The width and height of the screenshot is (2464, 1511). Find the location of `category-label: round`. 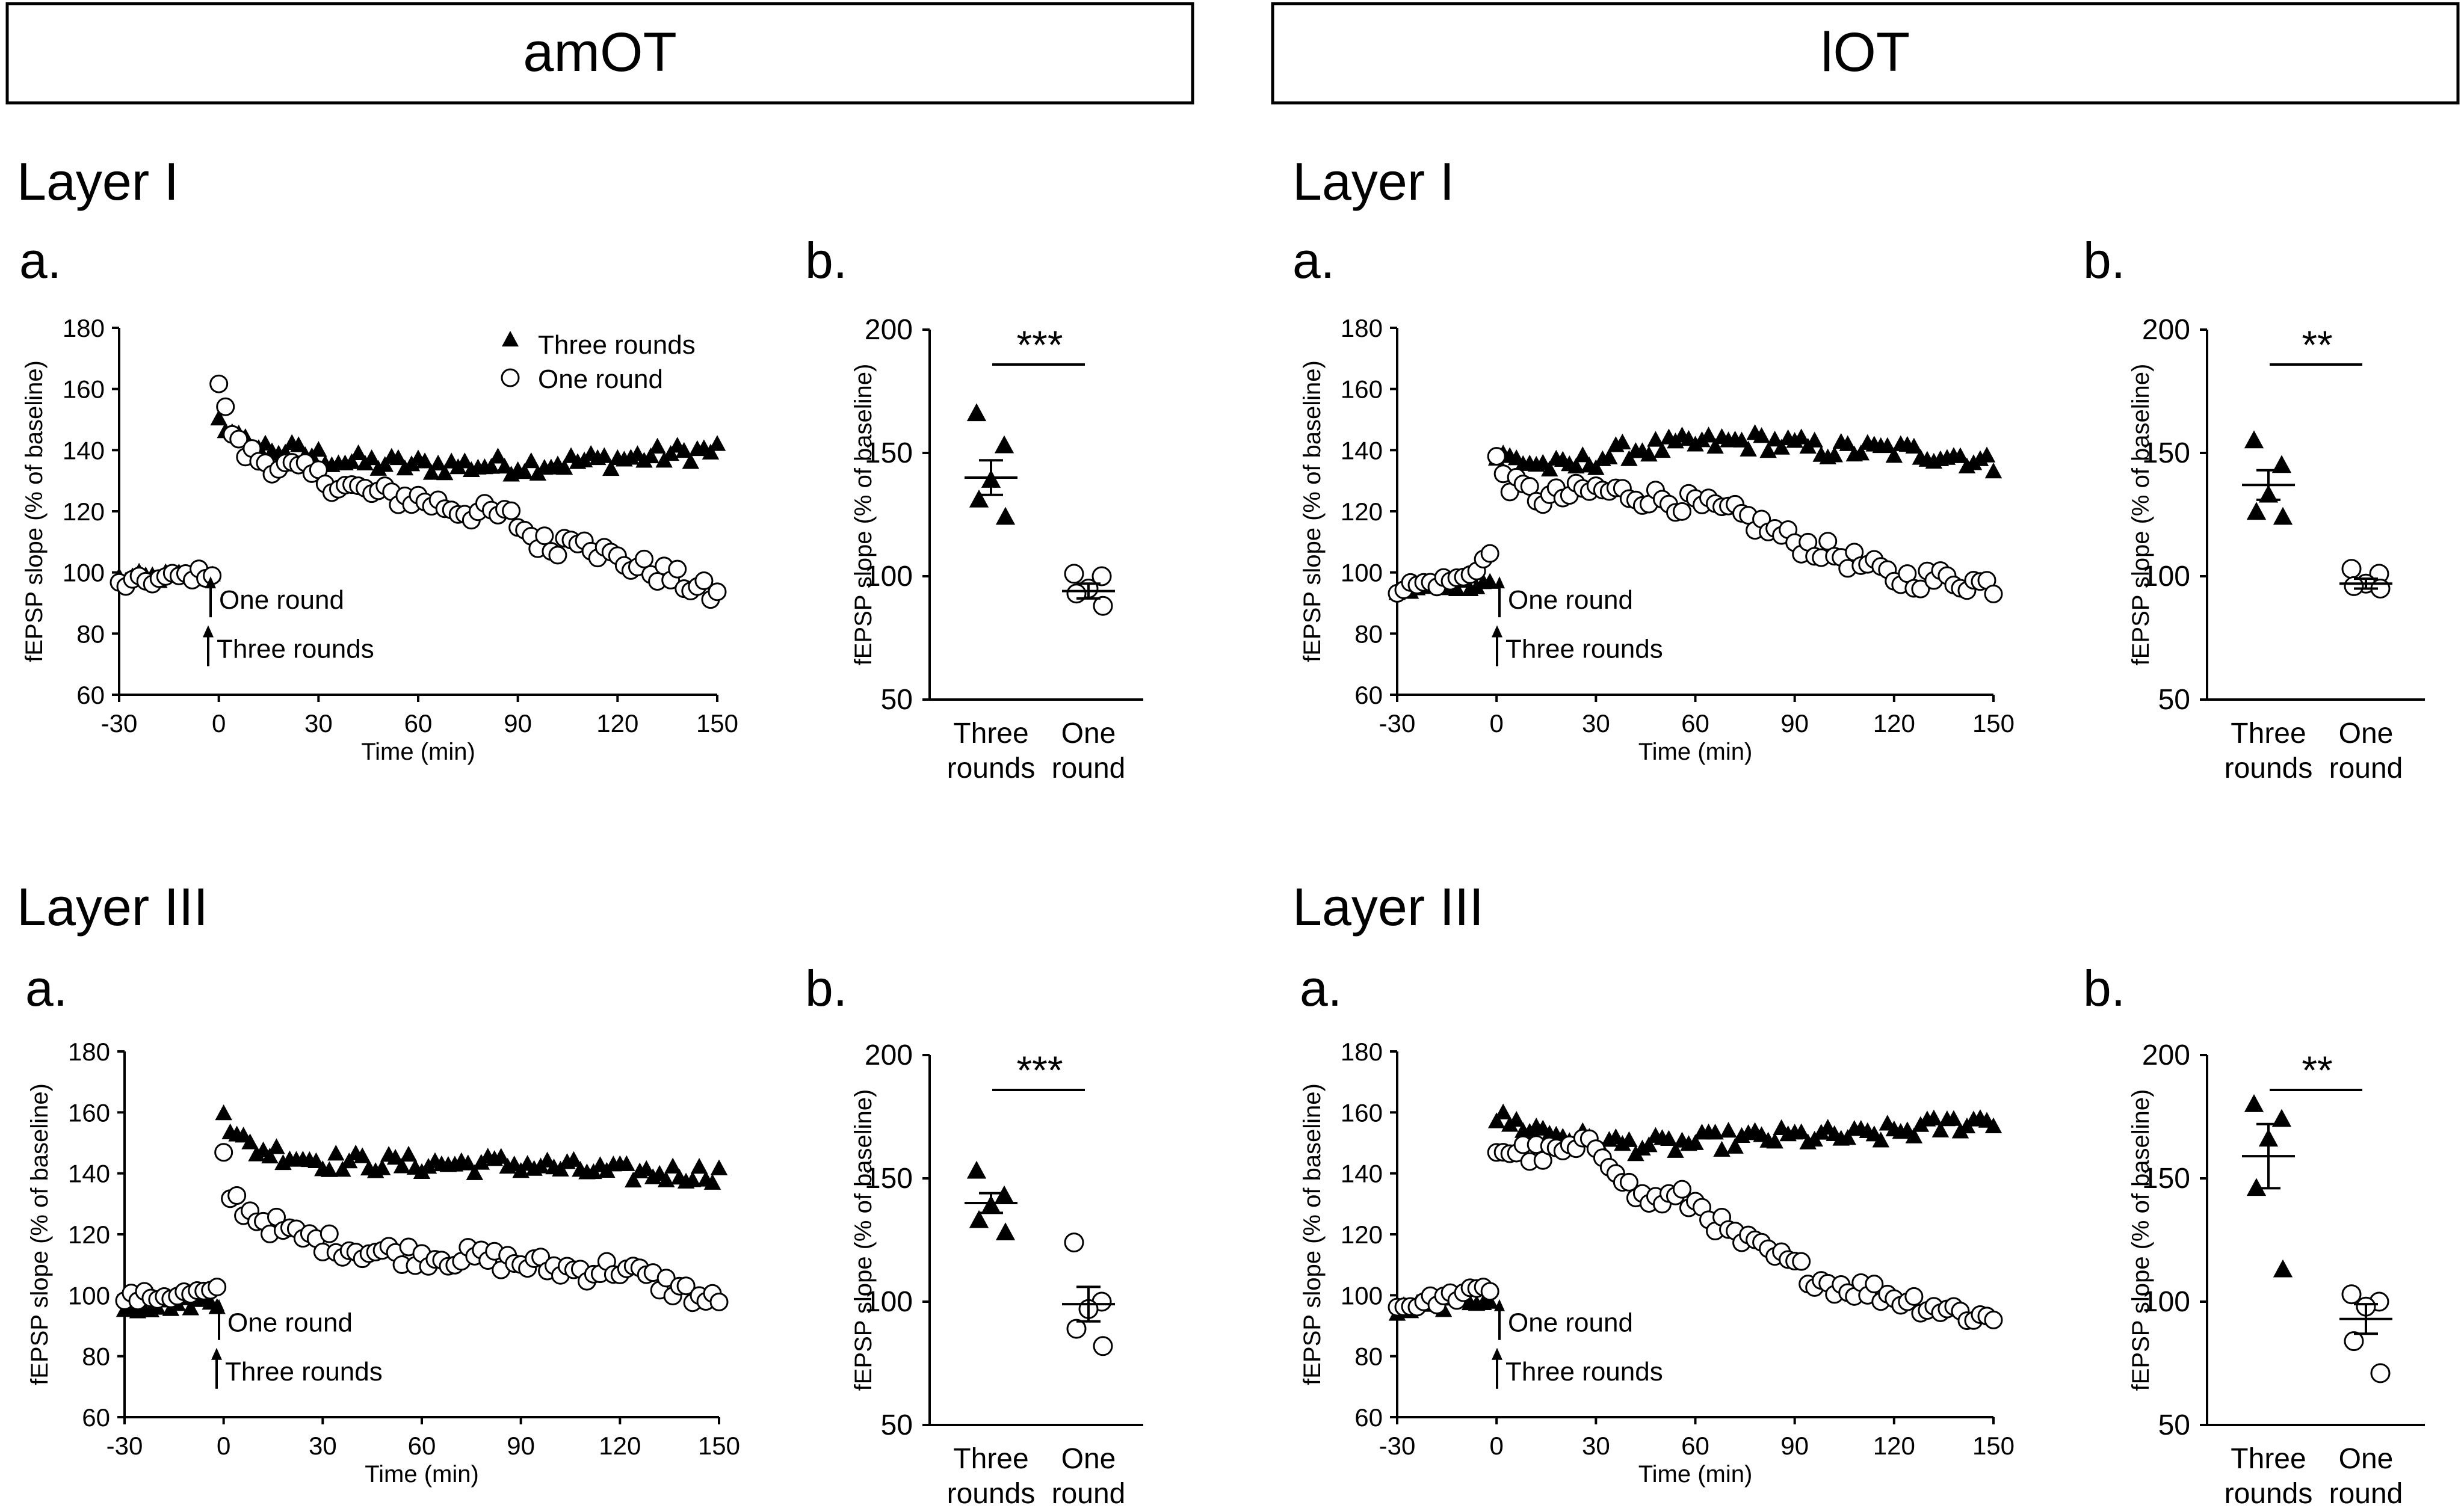

category-label: round is located at coordinates (1089, 1494).